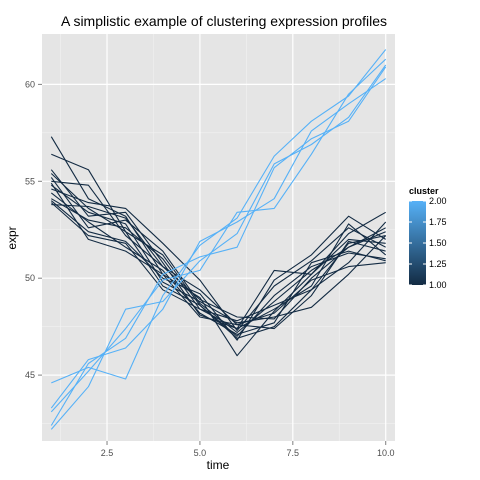  What do you see at coordinates (30, 84) in the screenshot?
I see `y-tick-label: 60` at bounding box center [30, 84].